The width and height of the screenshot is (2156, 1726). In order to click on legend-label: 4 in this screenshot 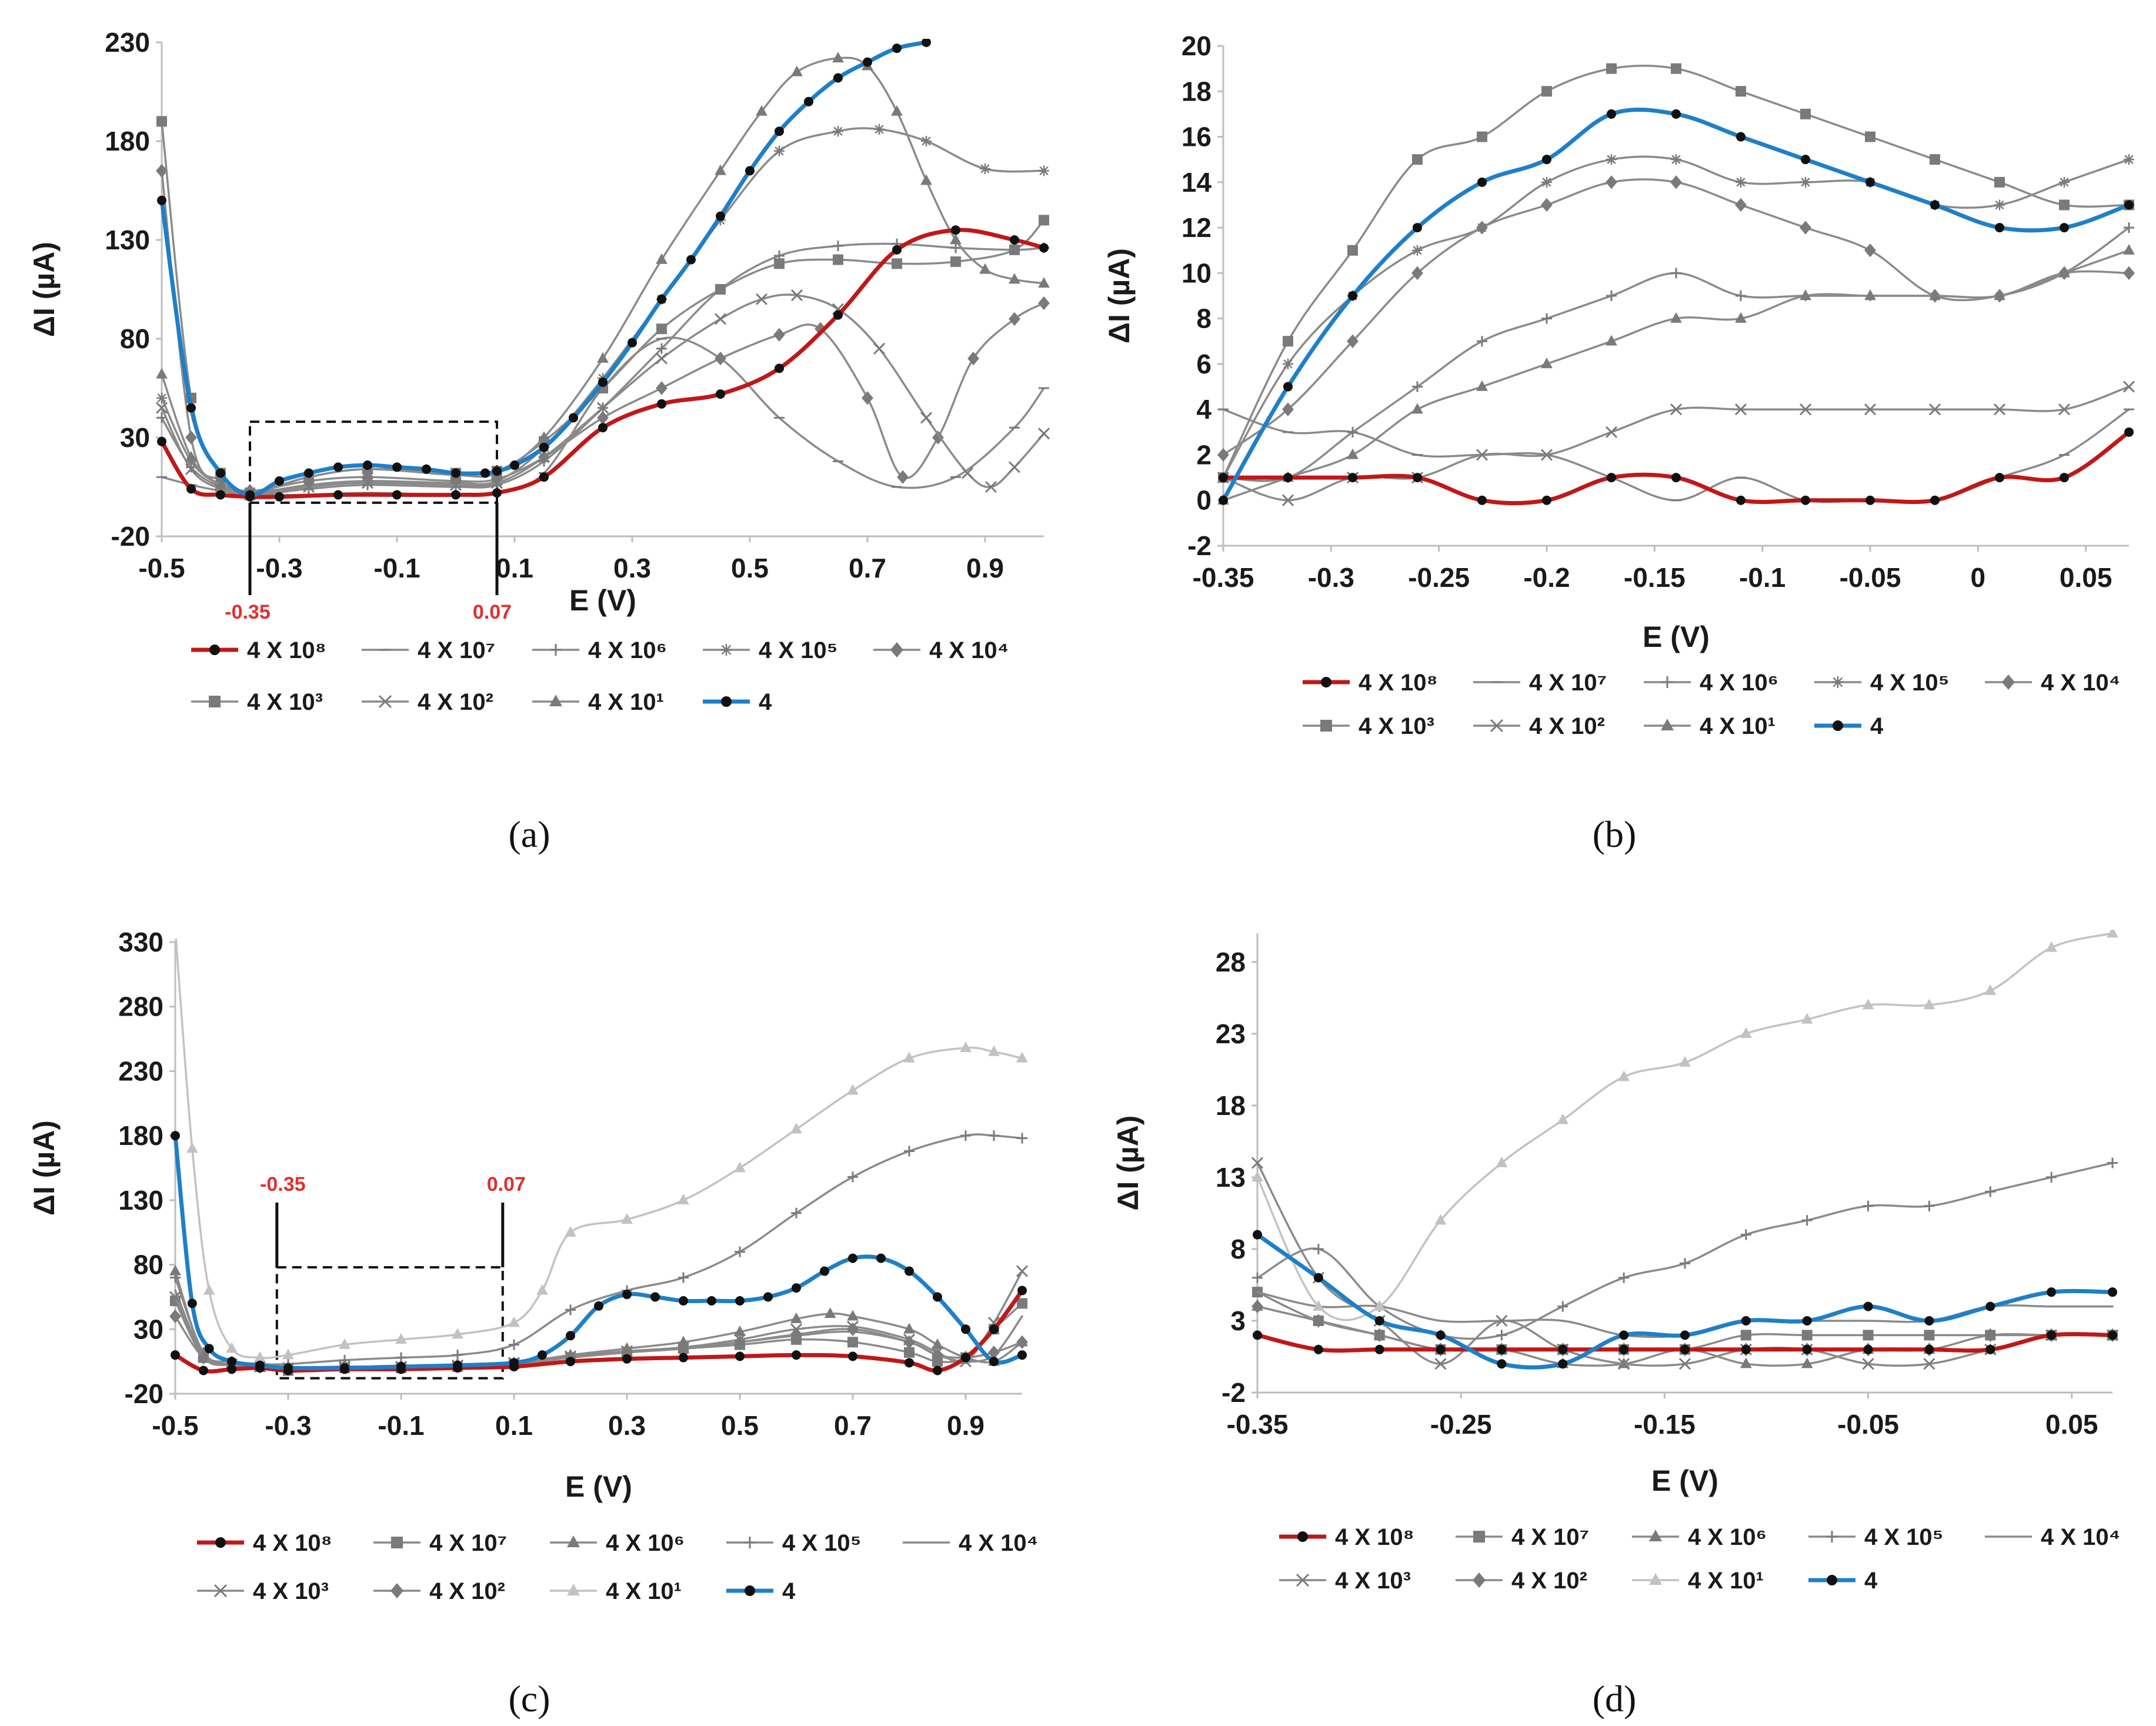, I will do `click(765, 702)`.